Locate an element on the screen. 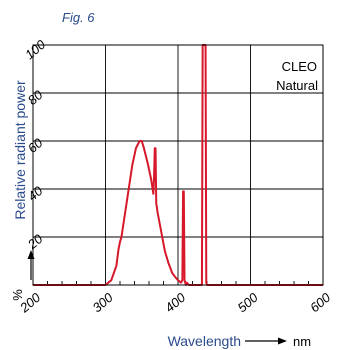  x-tick-label: 600 is located at coordinates (320, 302).